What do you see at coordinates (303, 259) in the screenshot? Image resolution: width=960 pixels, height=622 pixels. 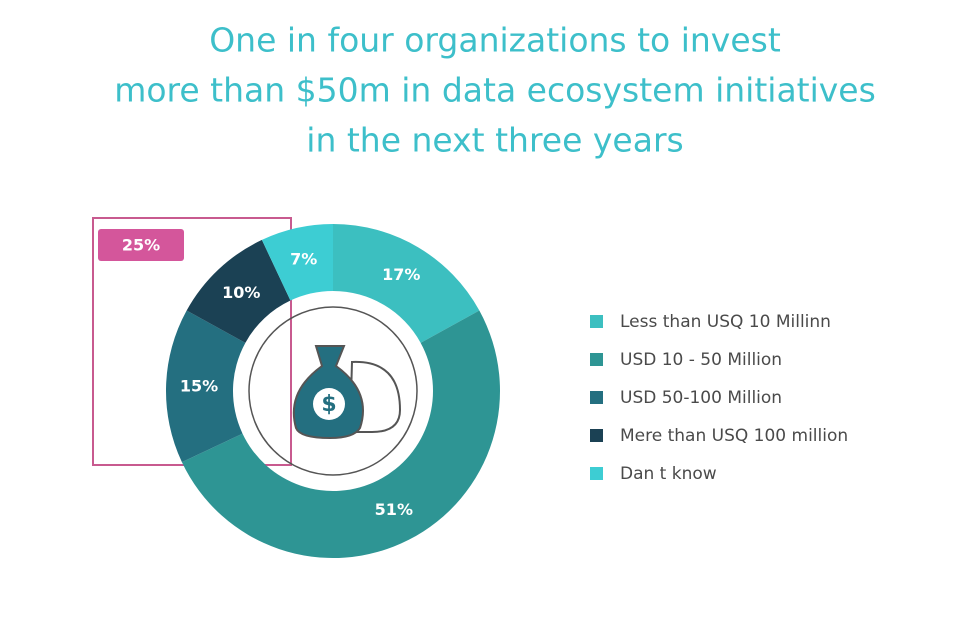 I see `data-label: 7%` at bounding box center [303, 259].